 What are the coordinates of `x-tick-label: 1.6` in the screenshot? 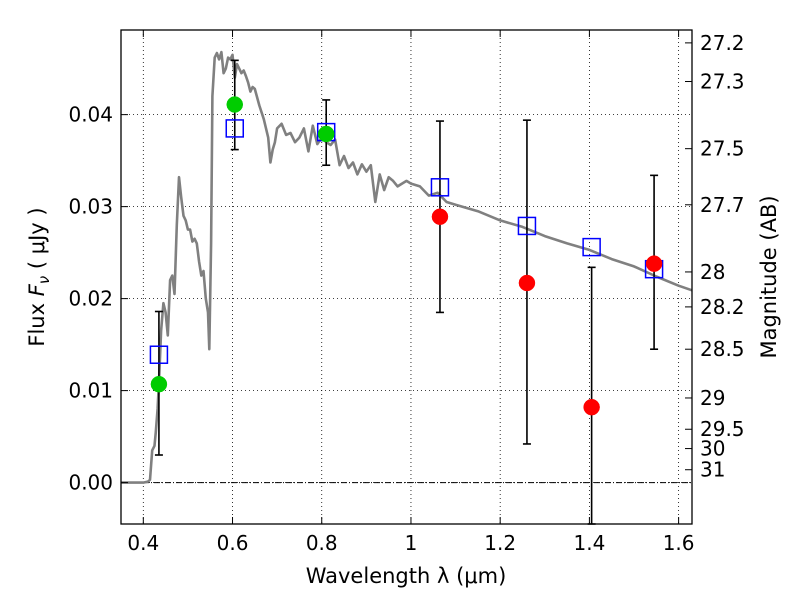 It's located at (679, 543).